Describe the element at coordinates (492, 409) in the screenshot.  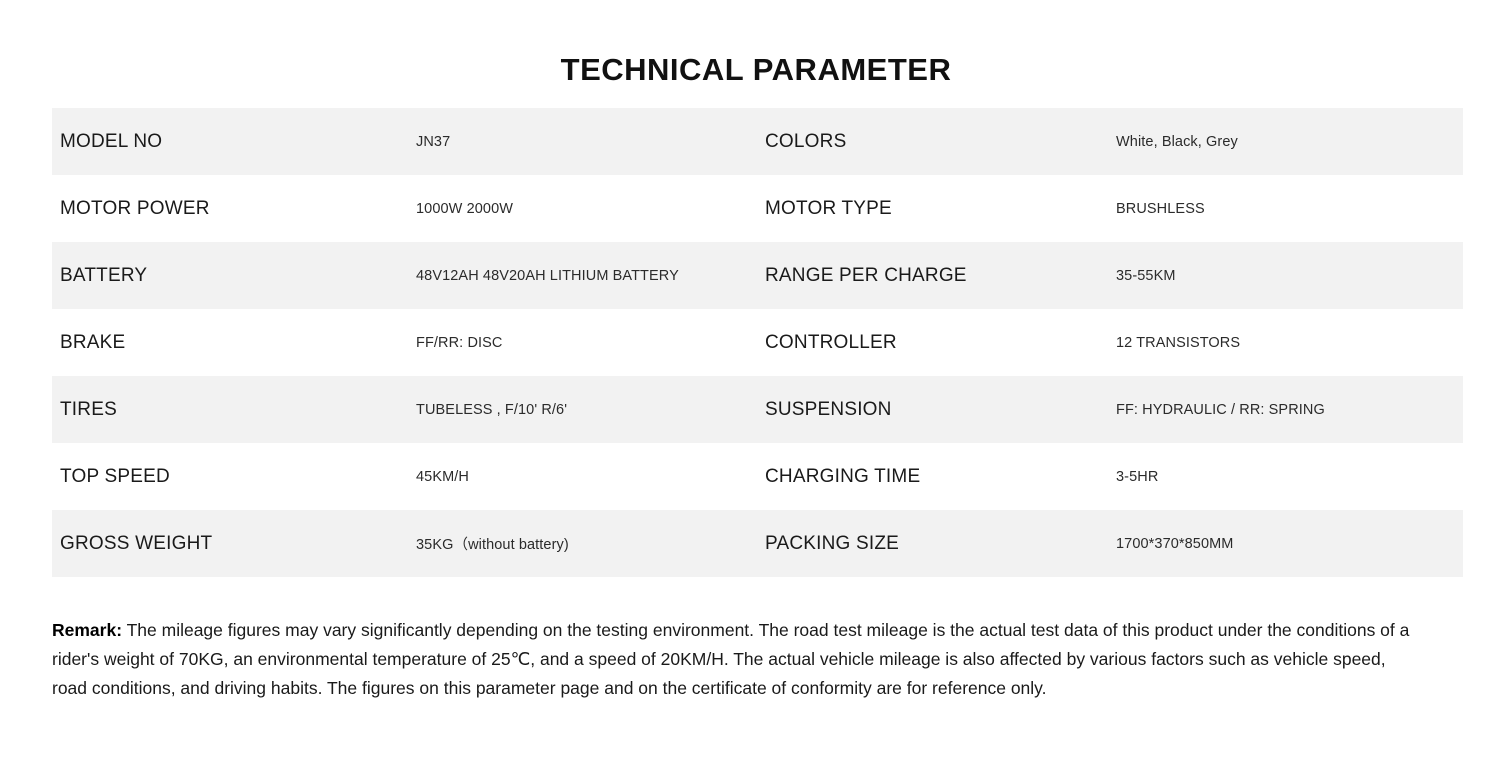
I see `spec-value-tires: TUBELESS , F/10' R/6'` at that location.